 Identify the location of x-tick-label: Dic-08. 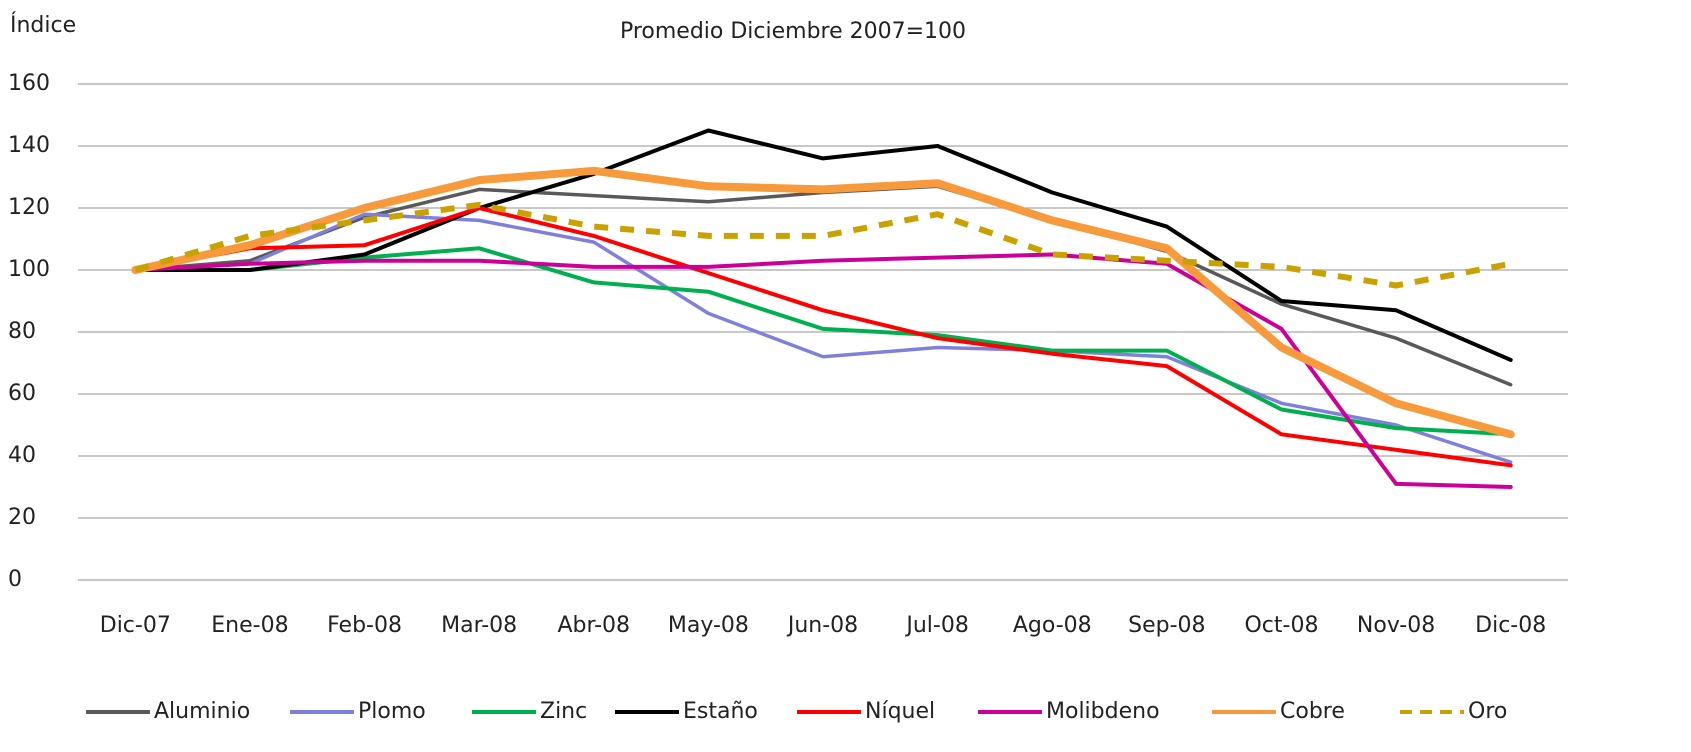
(1510, 625).